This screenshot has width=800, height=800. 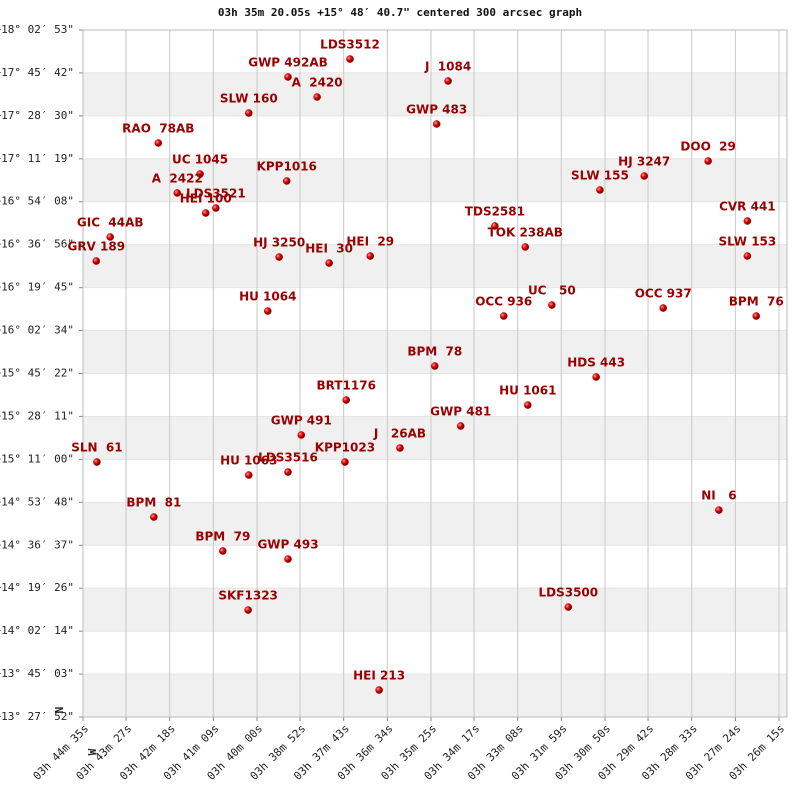 What do you see at coordinates (399, 434) in the screenshot?
I see `star-label: J 26AB` at bounding box center [399, 434].